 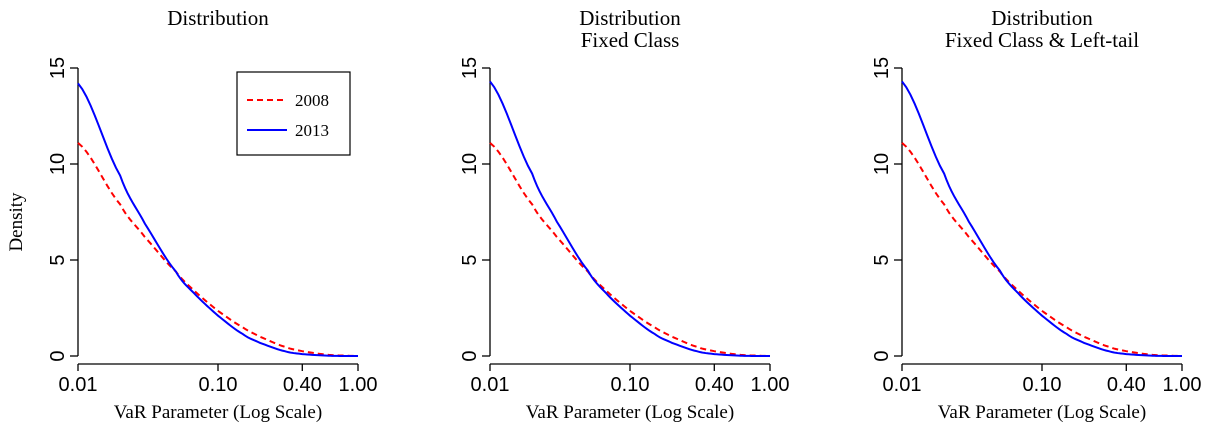 I want to click on legend-label: 2013, so click(x=312, y=130).